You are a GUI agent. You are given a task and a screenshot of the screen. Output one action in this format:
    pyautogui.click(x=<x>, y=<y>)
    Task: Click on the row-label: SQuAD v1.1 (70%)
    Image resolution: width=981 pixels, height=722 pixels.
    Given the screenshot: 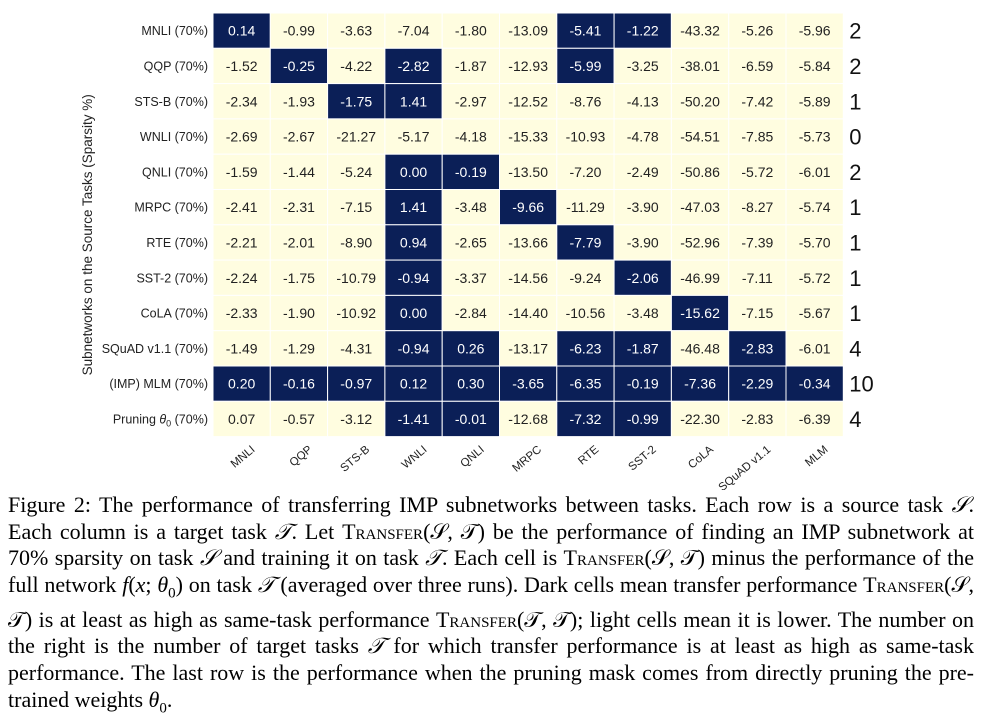 What is the action you would take?
    pyautogui.click(x=155, y=349)
    